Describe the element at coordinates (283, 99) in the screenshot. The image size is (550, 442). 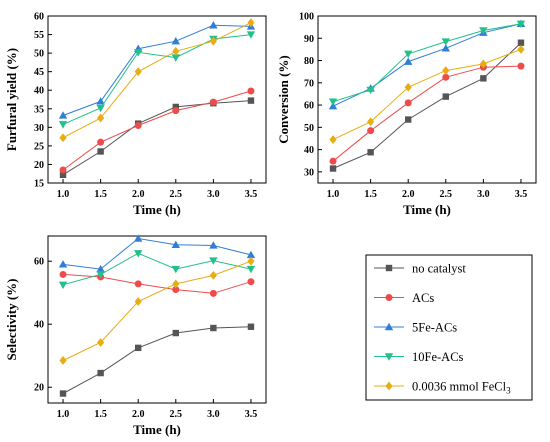
I see `y-axis-title: Conversion (%)` at that location.